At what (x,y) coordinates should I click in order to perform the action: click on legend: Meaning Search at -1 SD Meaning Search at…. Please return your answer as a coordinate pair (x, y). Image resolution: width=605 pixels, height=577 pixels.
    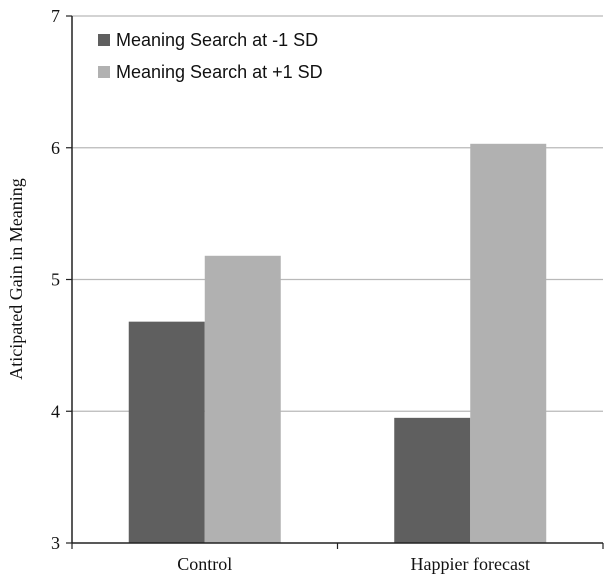
    Looking at the image, I should click on (210, 56).